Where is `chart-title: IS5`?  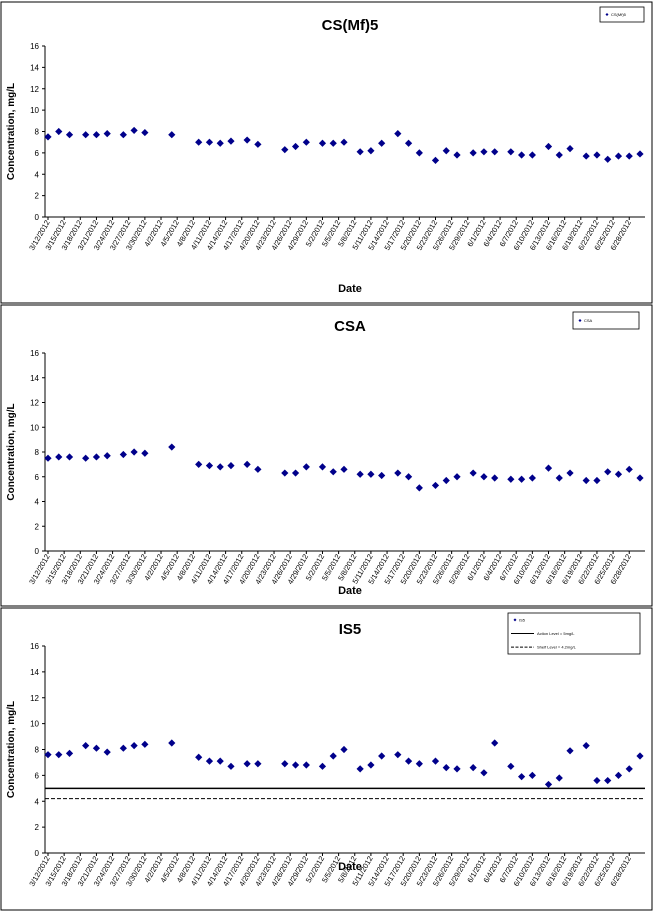
chart-title: IS5 is located at coordinates (350, 629).